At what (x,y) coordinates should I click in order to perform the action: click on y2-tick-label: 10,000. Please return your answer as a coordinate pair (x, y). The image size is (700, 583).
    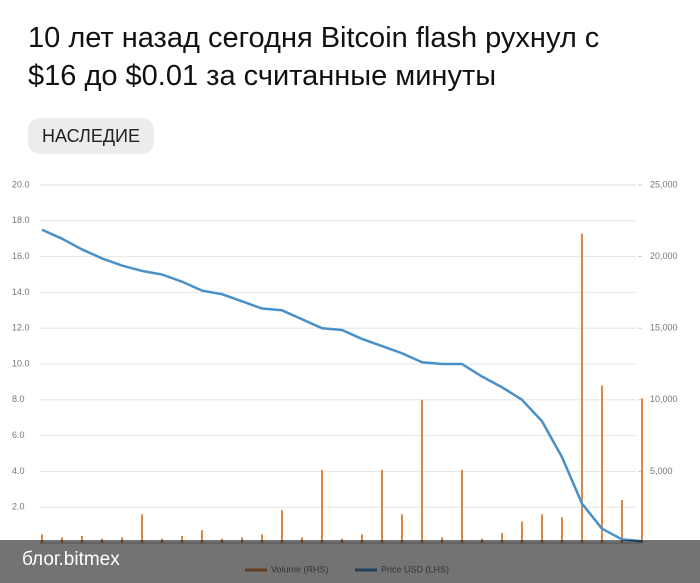
    Looking at the image, I should click on (664, 399).